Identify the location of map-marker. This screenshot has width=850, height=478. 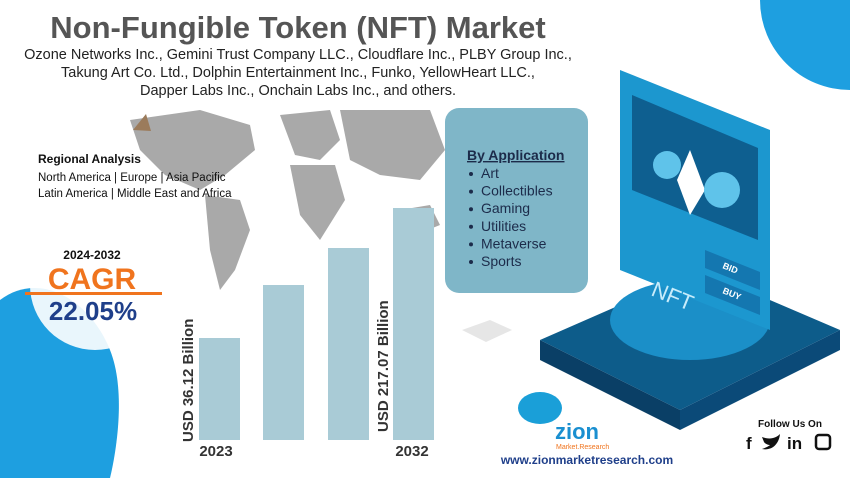
(142, 122).